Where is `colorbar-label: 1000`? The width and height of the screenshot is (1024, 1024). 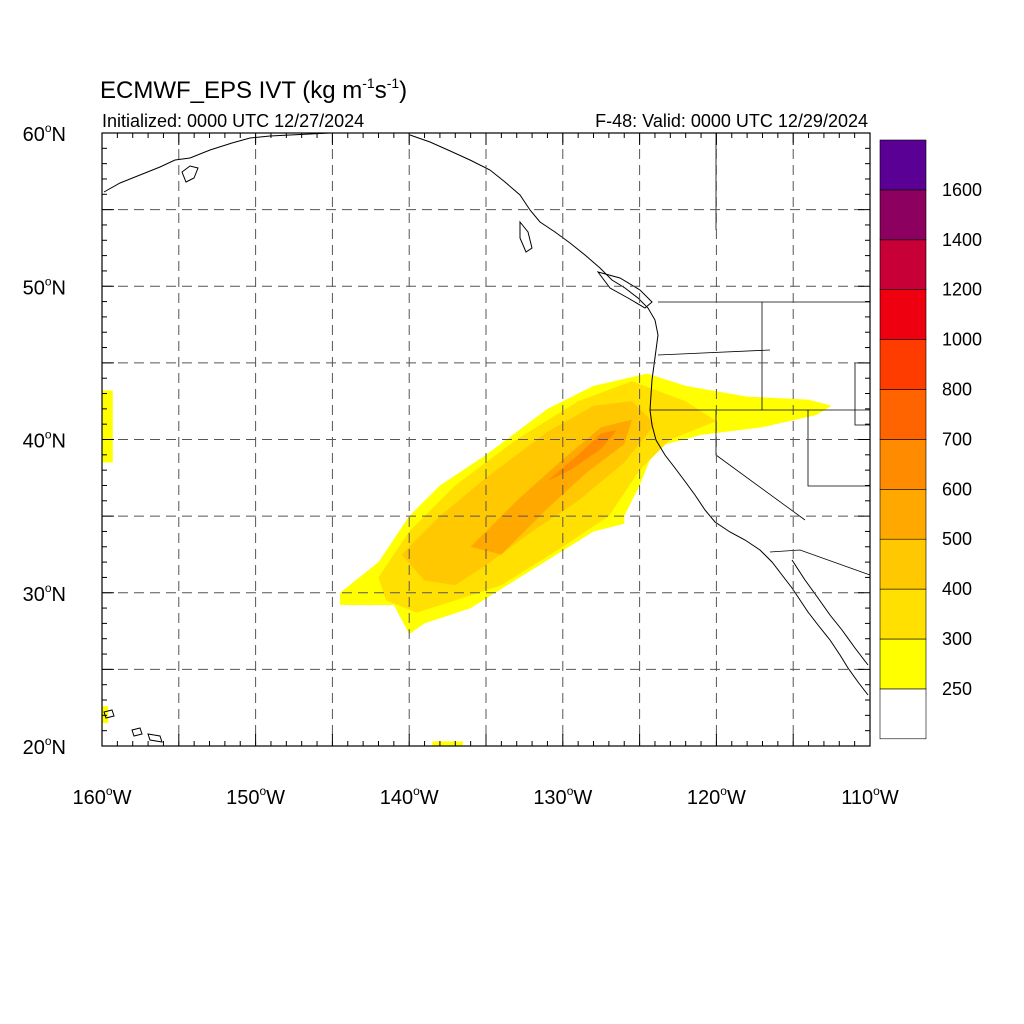 colorbar-label: 1000 is located at coordinates (962, 340).